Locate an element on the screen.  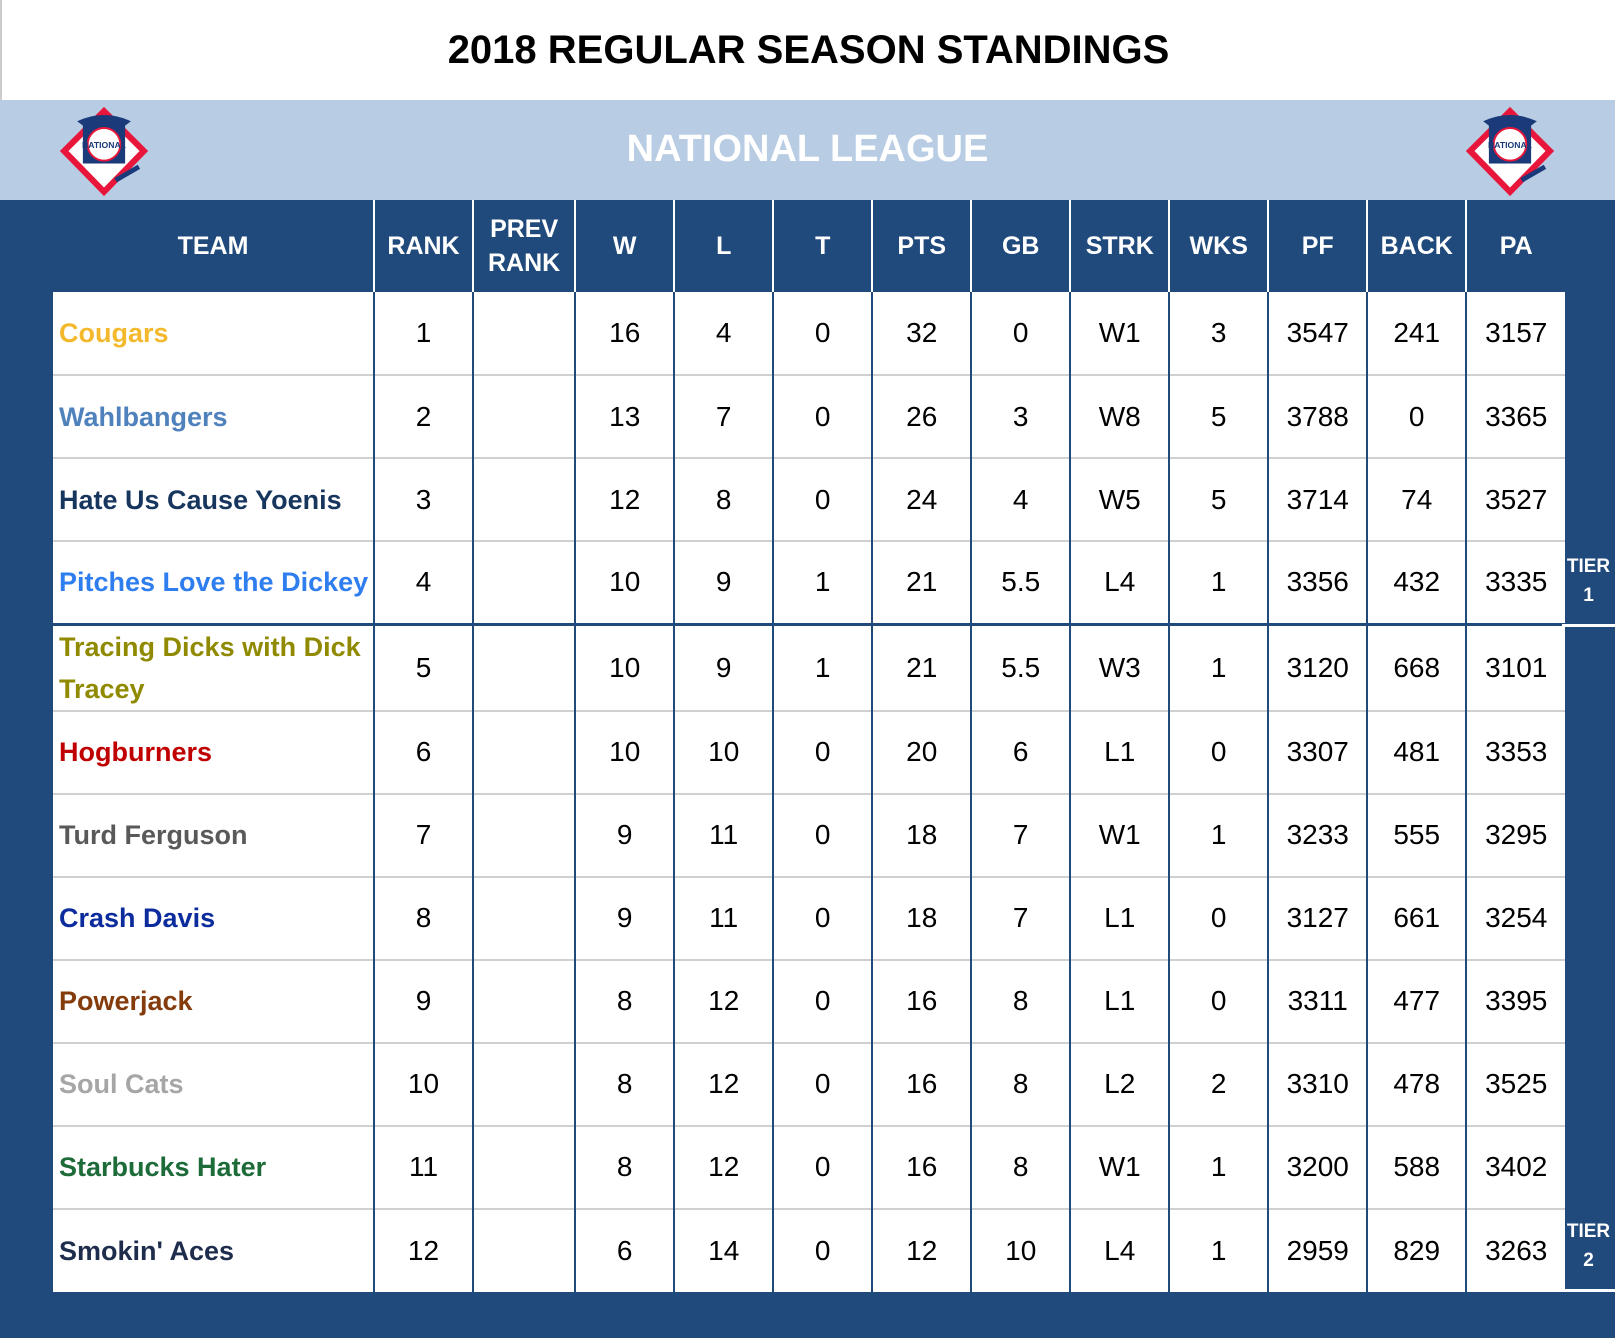
column-header-wks: WKS is located at coordinates (1218, 246).